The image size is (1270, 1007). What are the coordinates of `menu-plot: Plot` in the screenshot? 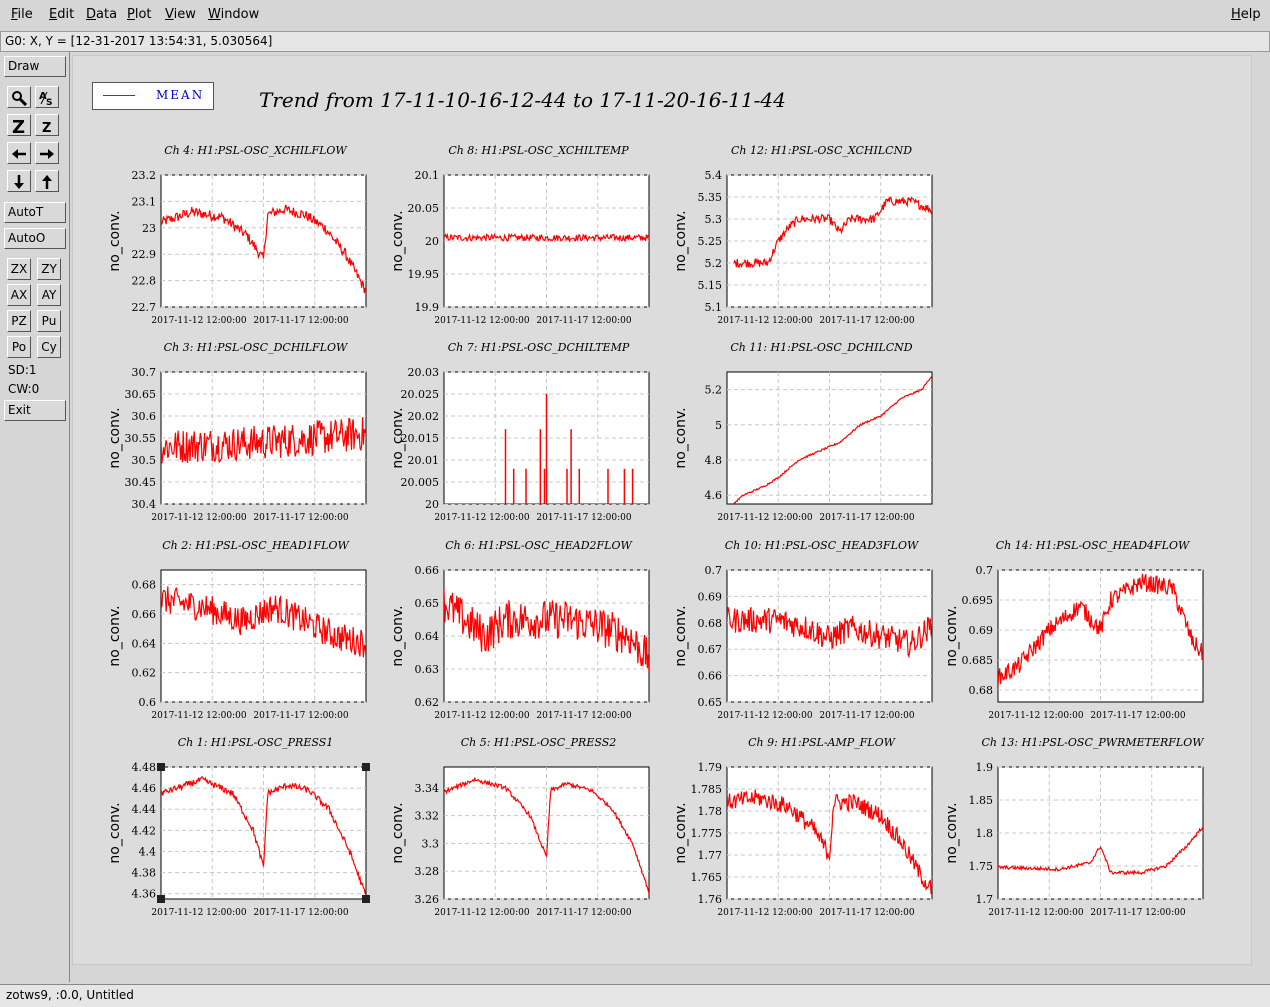 It's located at (139, 14).